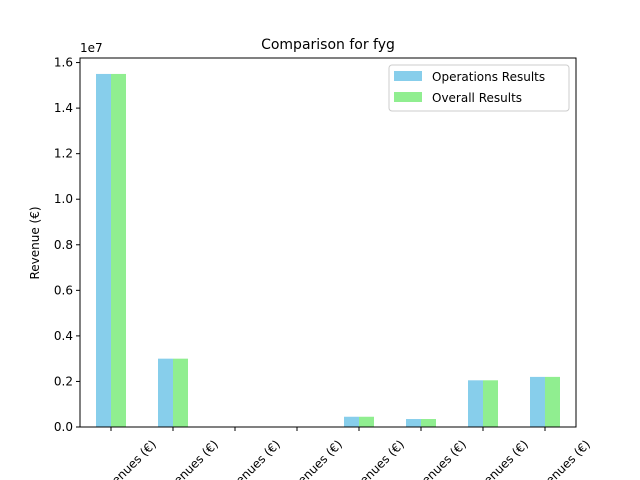 The height and width of the screenshot is (480, 640). I want to click on legend: Operations Results Overall Results, so click(479, 88).